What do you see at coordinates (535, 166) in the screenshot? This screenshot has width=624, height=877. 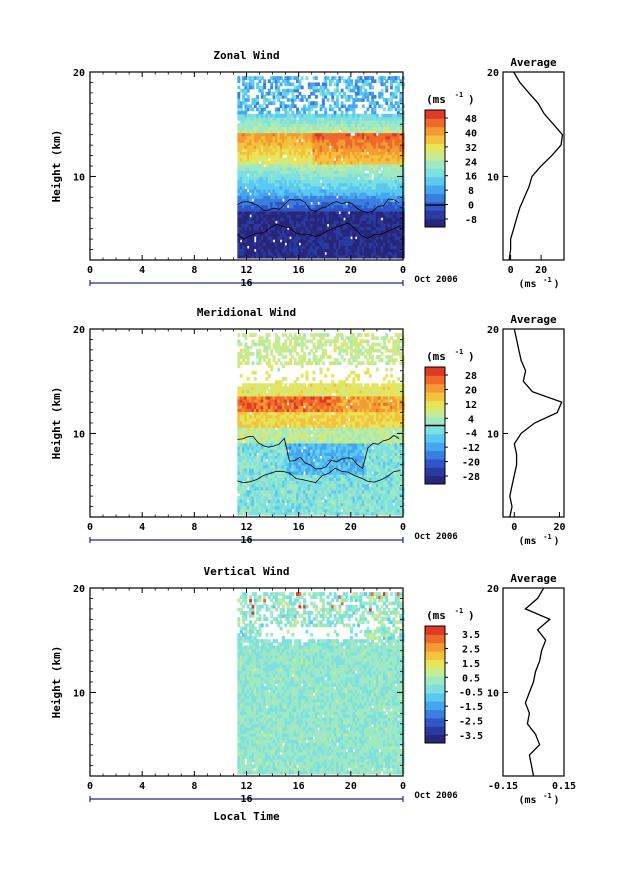 I see `profile-line` at bounding box center [535, 166].